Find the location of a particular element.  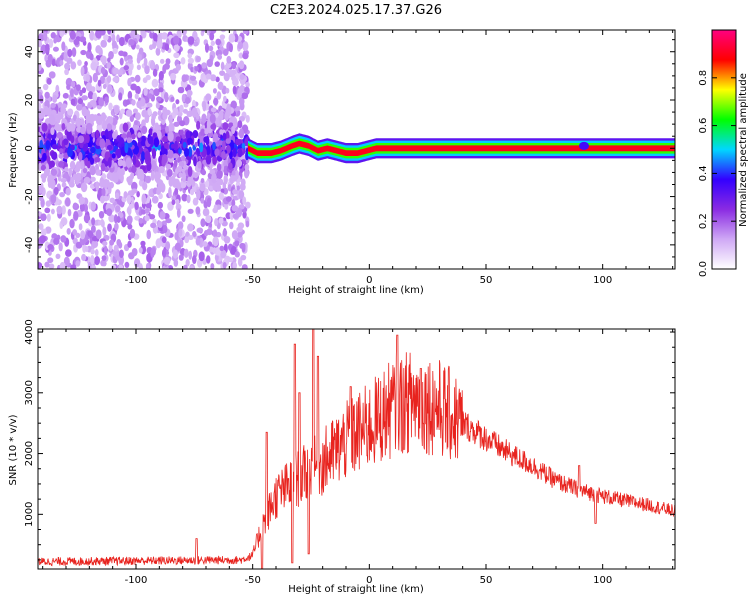

colorbar-tick-label: 0.8 is located at coordinates (703, 78).